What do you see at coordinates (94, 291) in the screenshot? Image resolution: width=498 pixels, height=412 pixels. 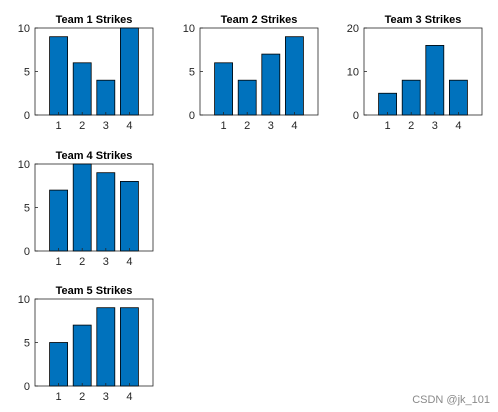 I see `chart-title: Team 5 Strikes` at bounding box center [94, 291].